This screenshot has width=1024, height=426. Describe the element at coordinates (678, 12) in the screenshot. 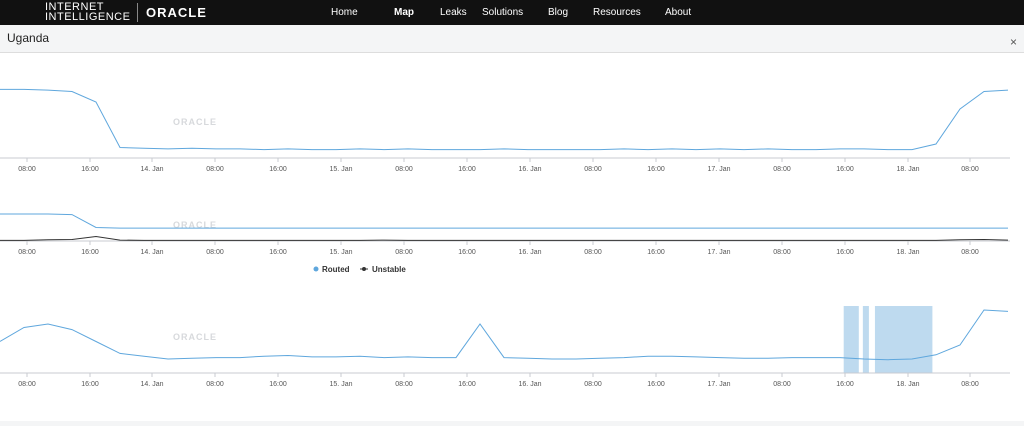

I see `nav-about: About` at that location.